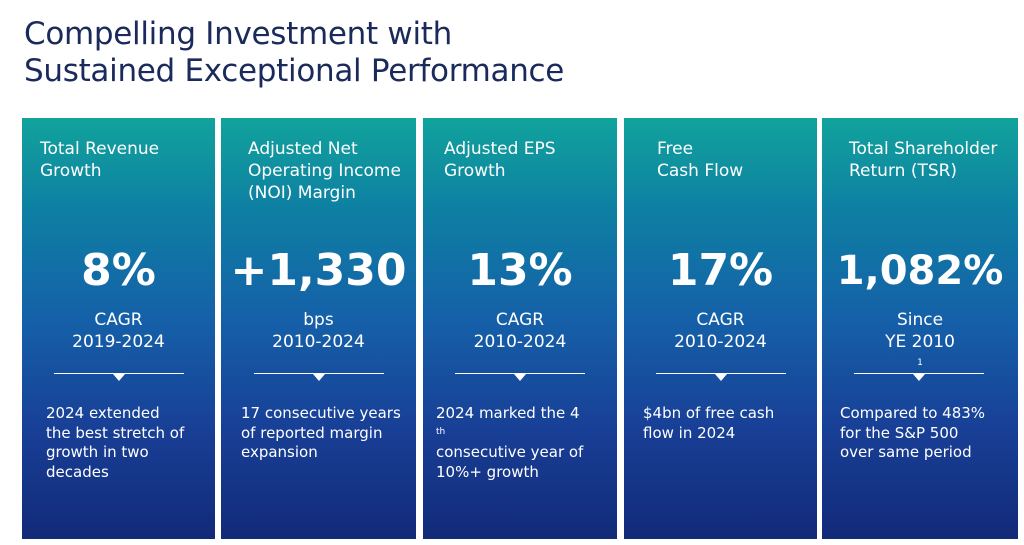  Describe the element at coordinates (97, 452) in the screenshot. I see `description-line: growth in two` at that location.